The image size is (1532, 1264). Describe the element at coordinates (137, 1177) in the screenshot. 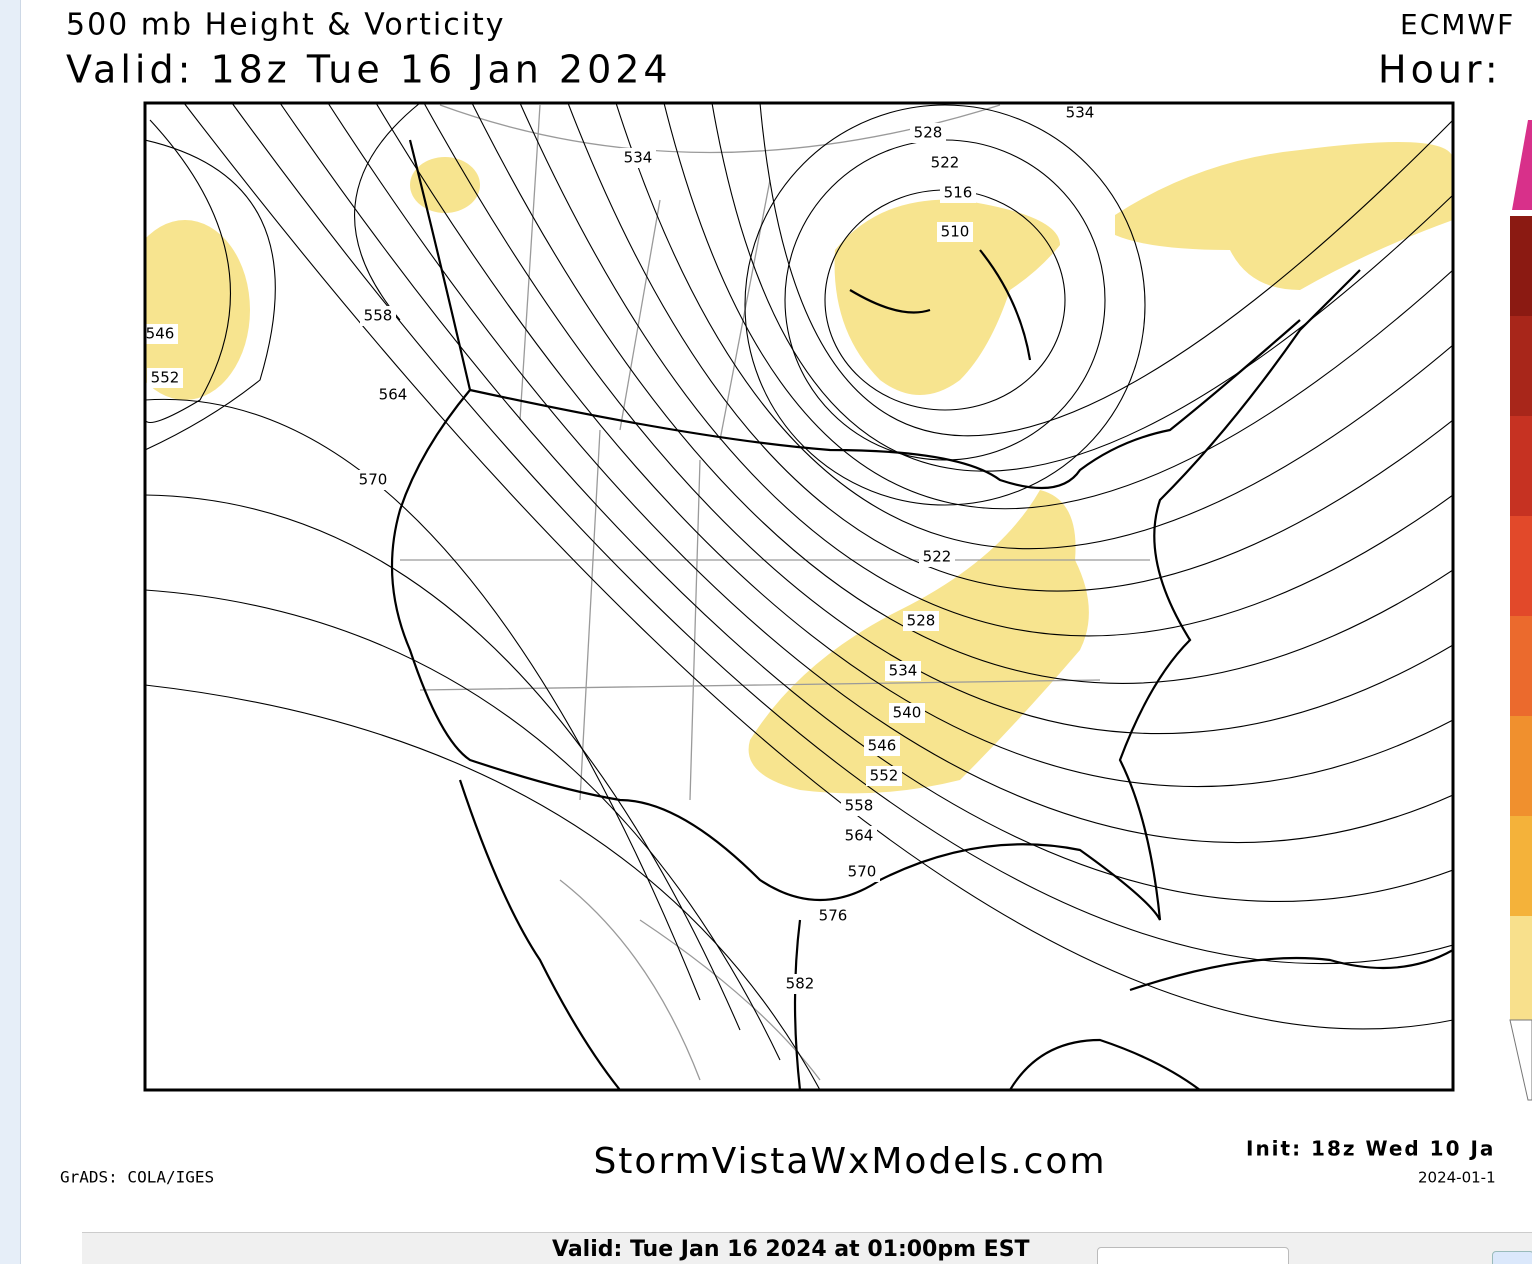

I see `grads-credit: GrADS: COLA/IGES` at that location.